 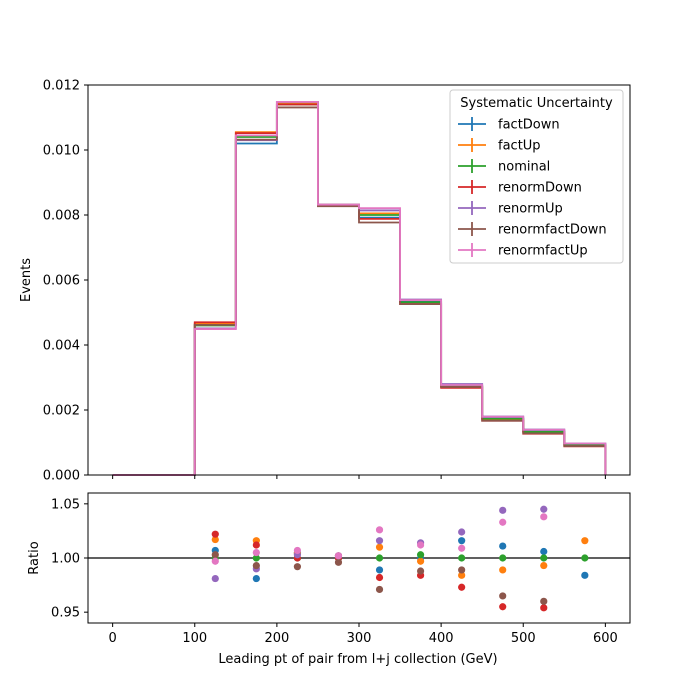 I want to click on x-tick-label: 200, so click(x=276, y=638).